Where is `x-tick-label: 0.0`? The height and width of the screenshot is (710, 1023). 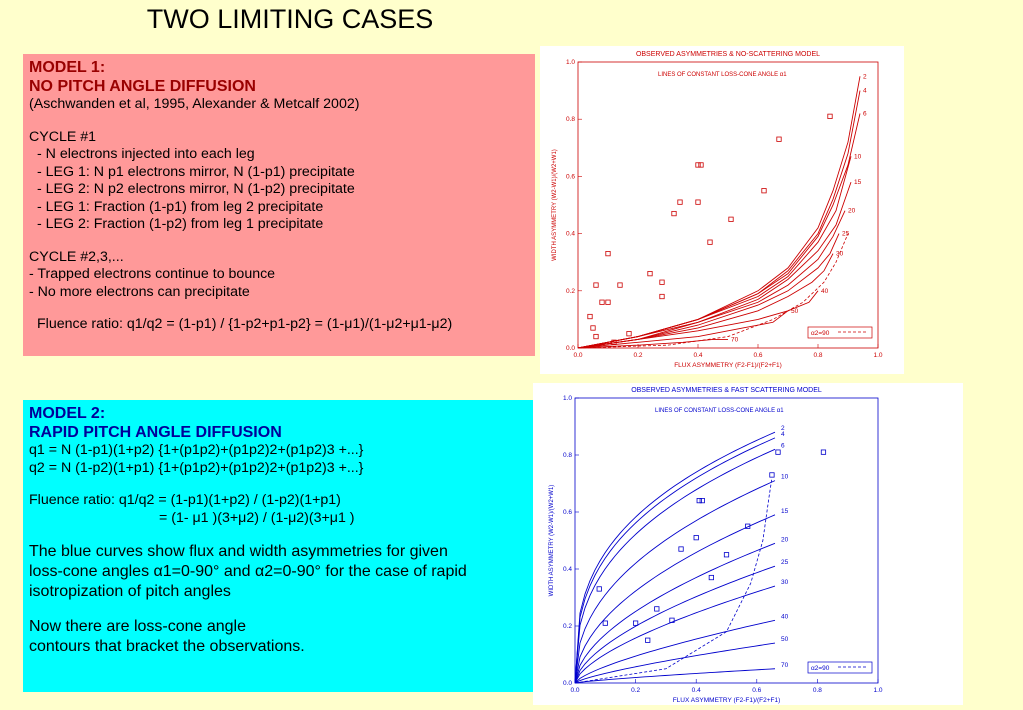 x-tick-label: 0.0 is located at coordinates (574, 690).